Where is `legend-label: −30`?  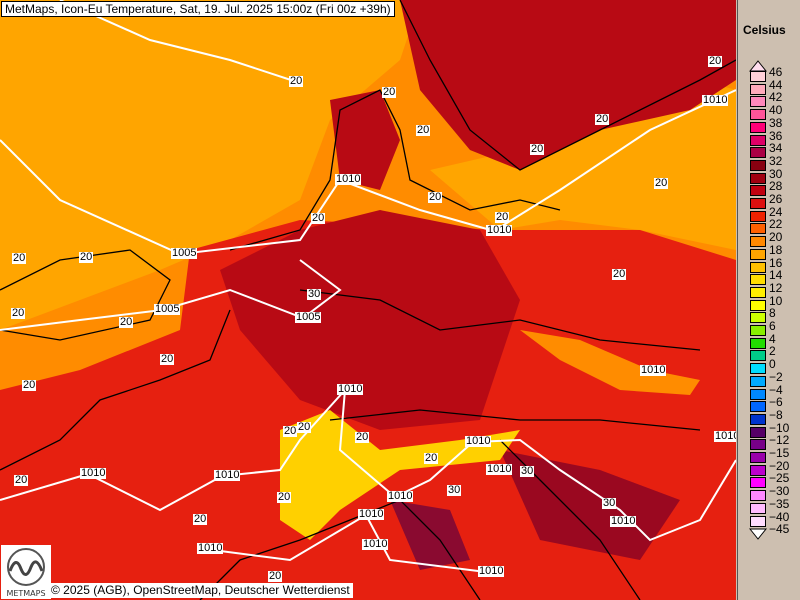
legend-label: −30 is located at coordinates (779, 491).